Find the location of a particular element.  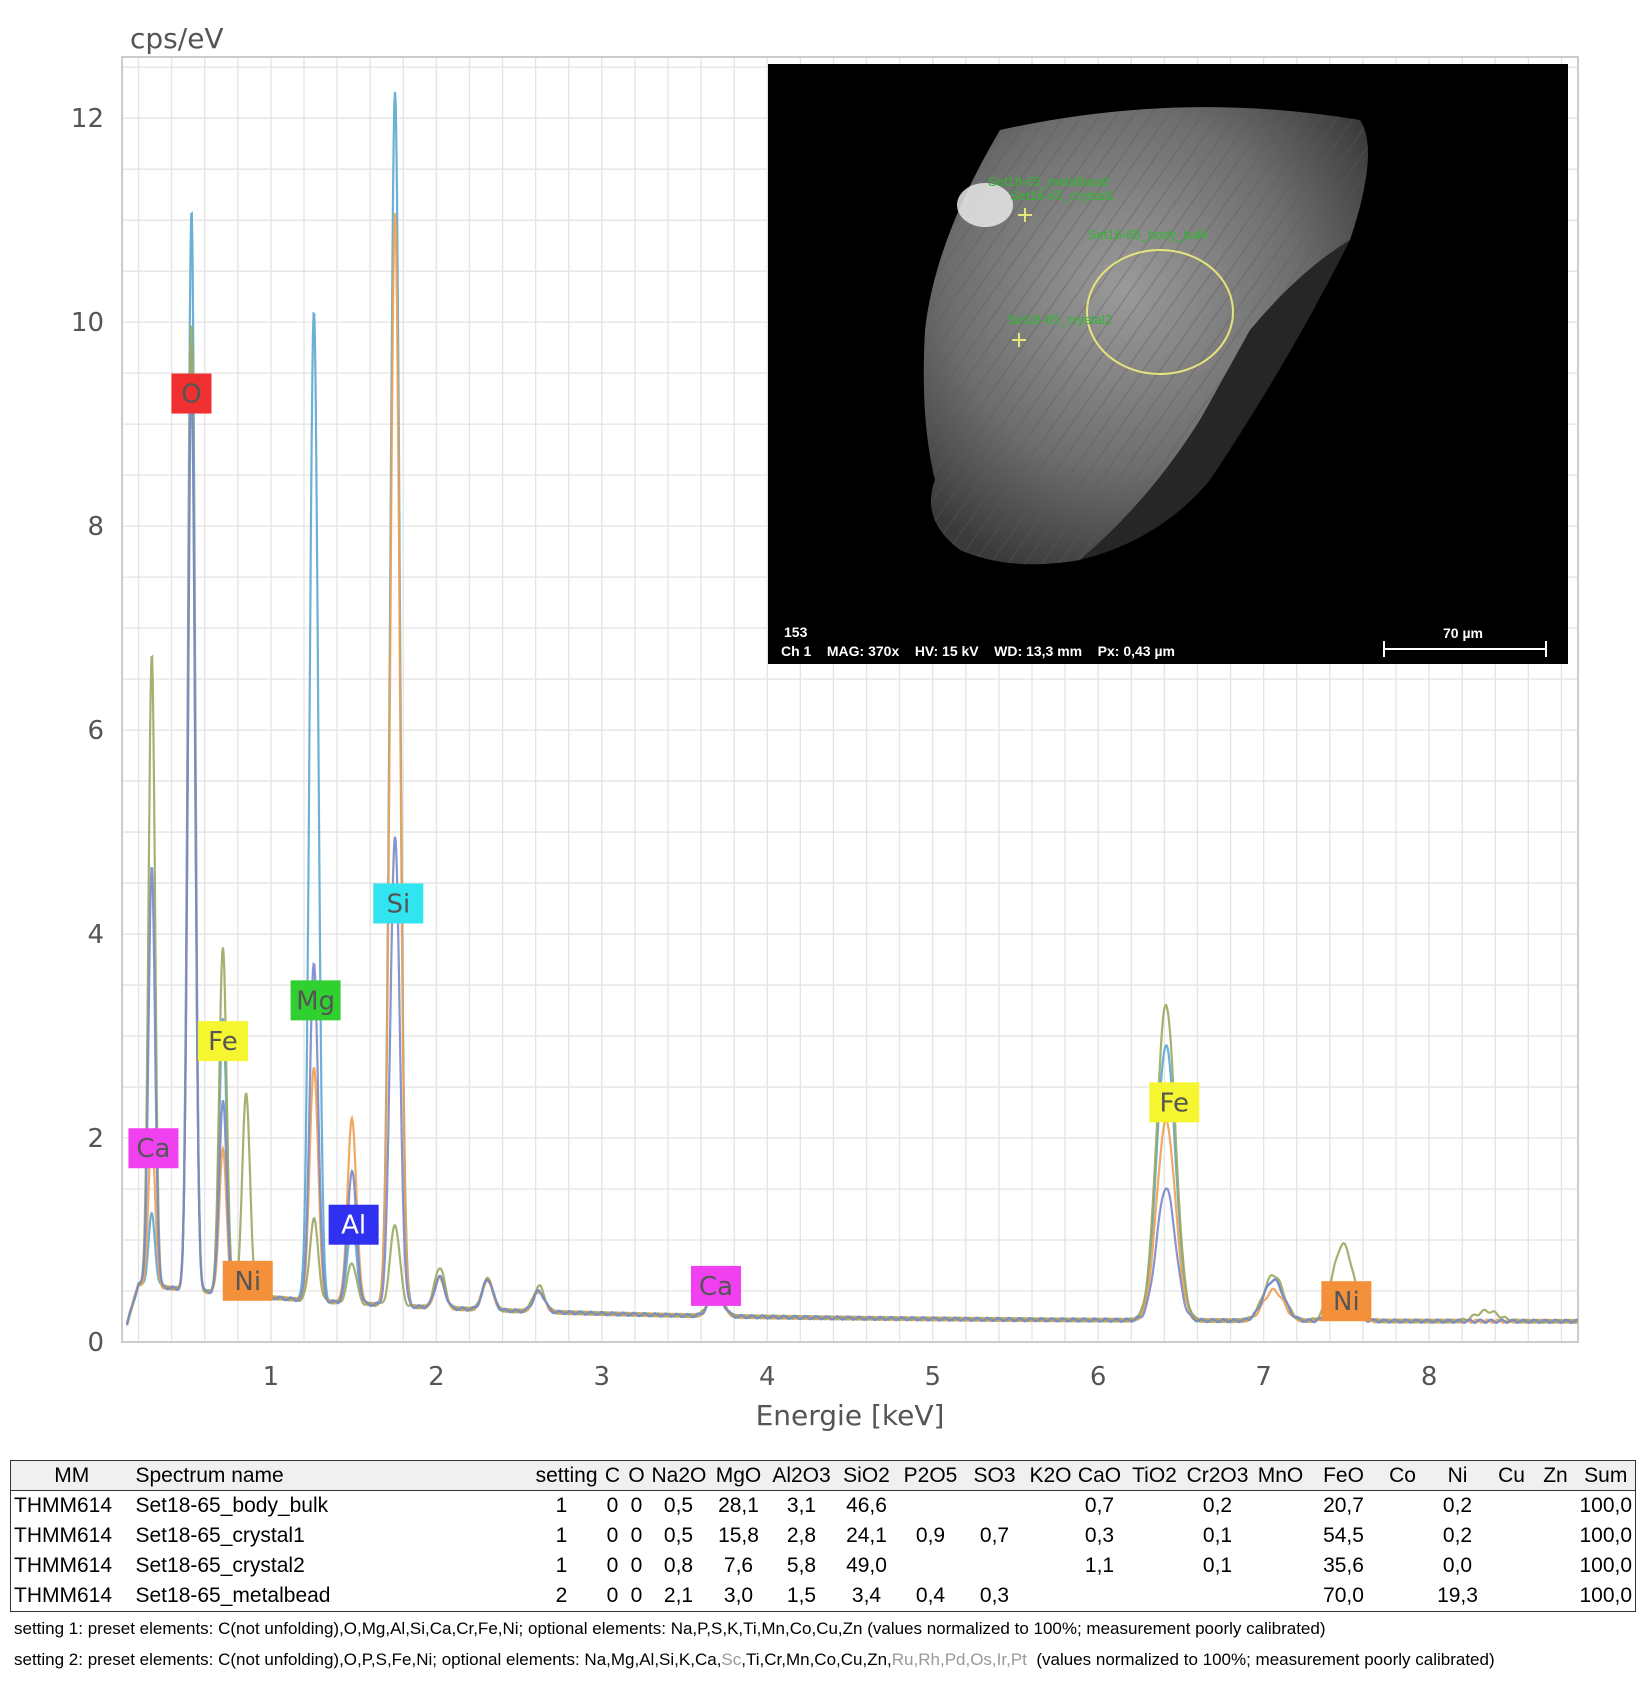

y-tick-label: 4 is located at coordinates (95, 935).